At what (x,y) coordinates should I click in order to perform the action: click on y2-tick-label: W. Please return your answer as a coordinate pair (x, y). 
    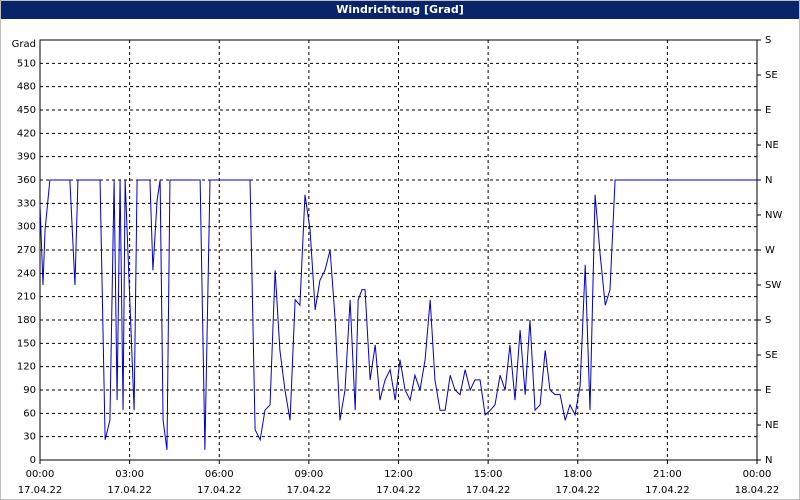
    Looking at the image, I should click on (770, 250).